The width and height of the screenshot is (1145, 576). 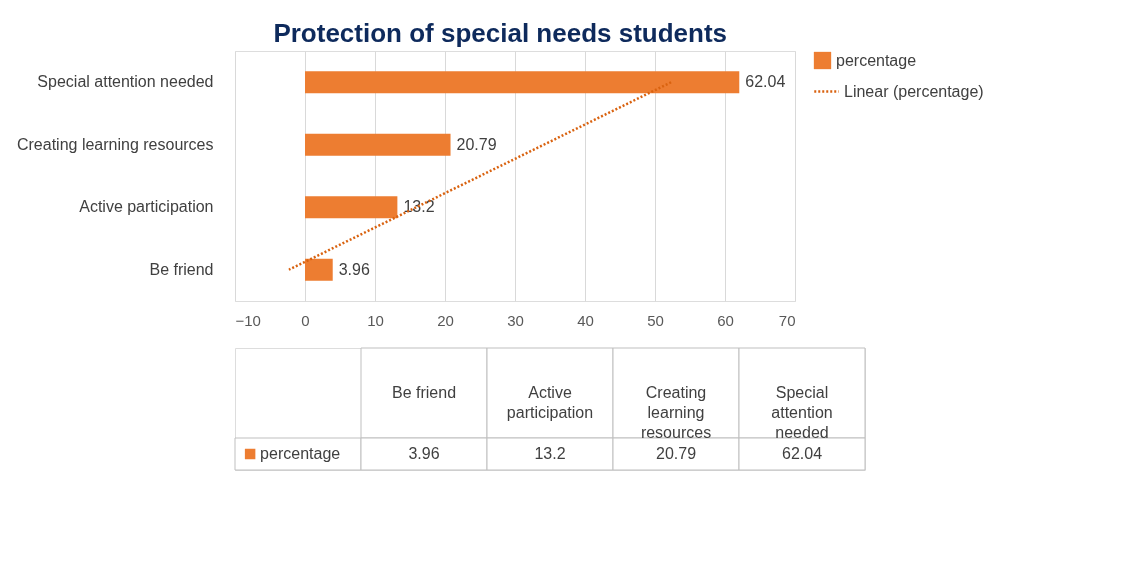 What do you see at coordinates (424, 453) in the screenshot?
I see `text: 3.96` at bounding box center [424, 453].